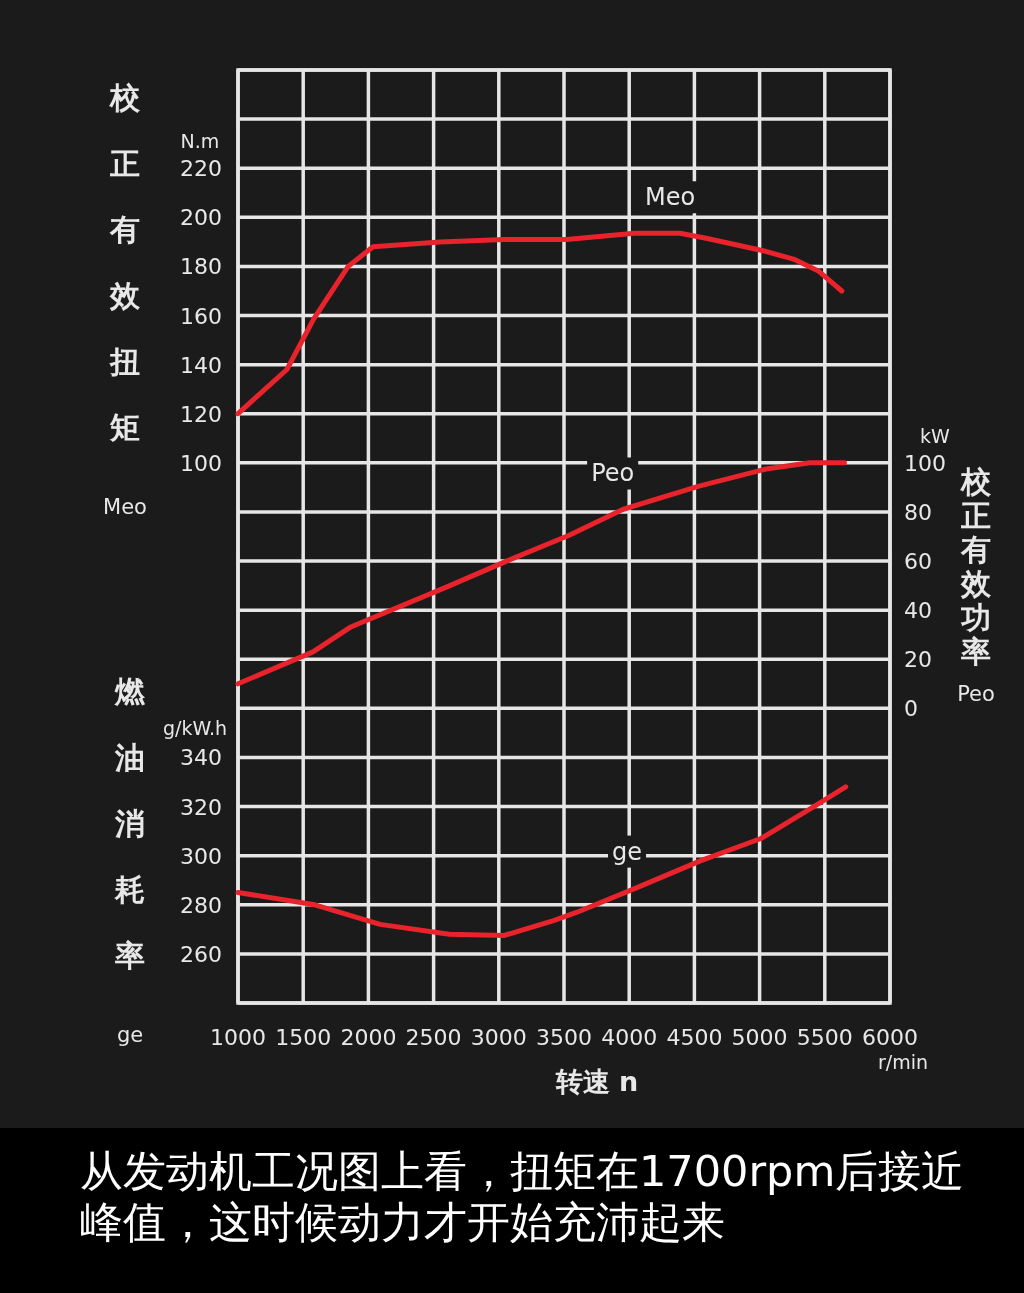 The height and width of the screenshot is (1293, 1024). Describe the element at coordinates (201, 856) in the screenshot. I see `y3-tick-label: 300` at that location.